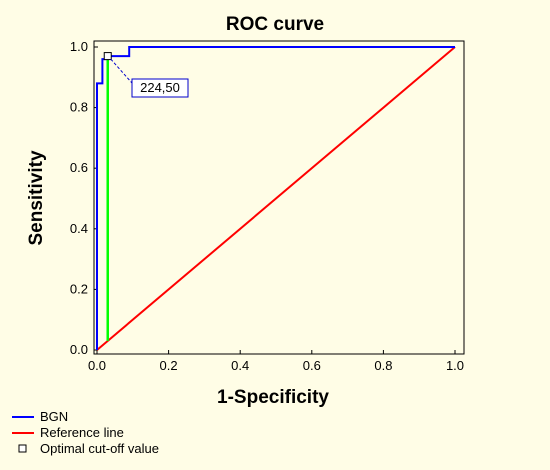 The height and width of the screenshot is (470, 550). Describe the element at coordinates (79, 107) in the screenshot. I see `y-tick-label: 0.8` at that location.